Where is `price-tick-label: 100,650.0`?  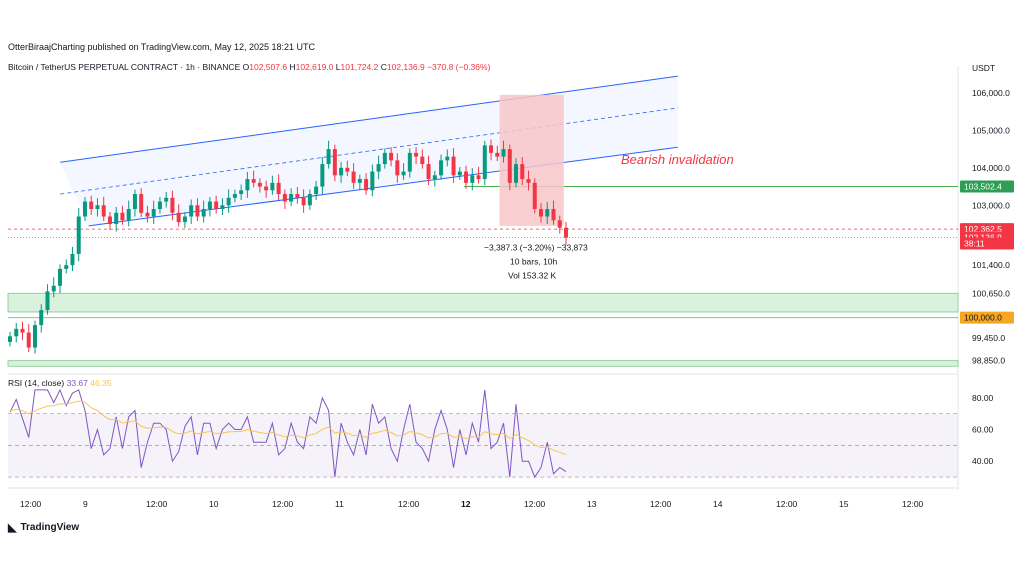
price-tick-label: 100,650.0 is located at coordinates (991, 293).